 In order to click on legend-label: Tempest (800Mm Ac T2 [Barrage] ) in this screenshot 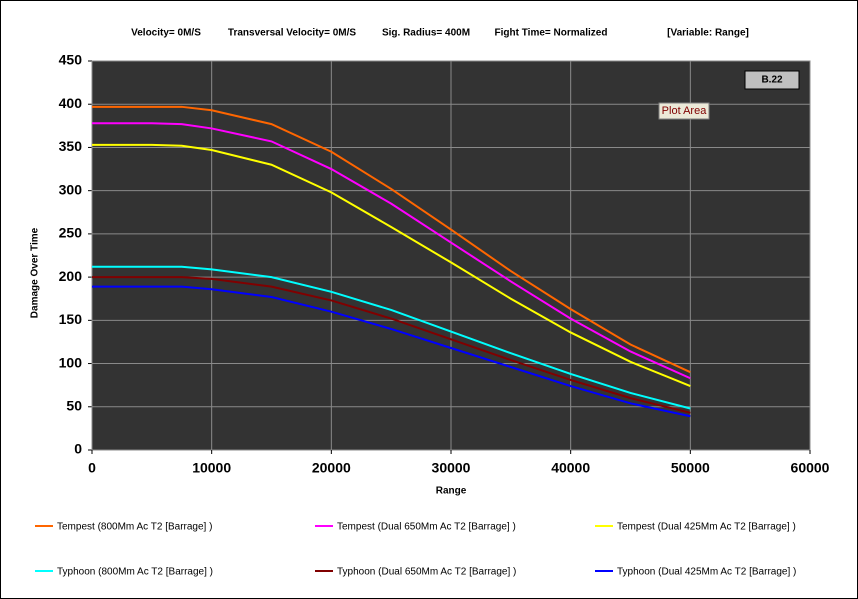, I will do `click(134, 527)`.